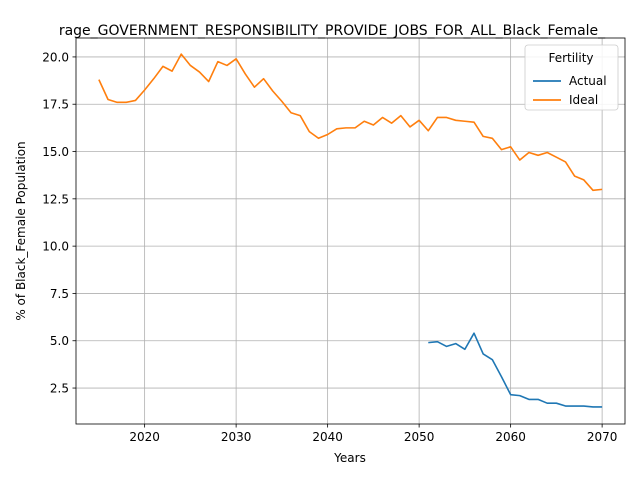 The image size is (640, 480). What do you see at coordinates (55, 152) in the screenshot?
I see `y-tick-label: 15.0` at bounding box center [55, 152].